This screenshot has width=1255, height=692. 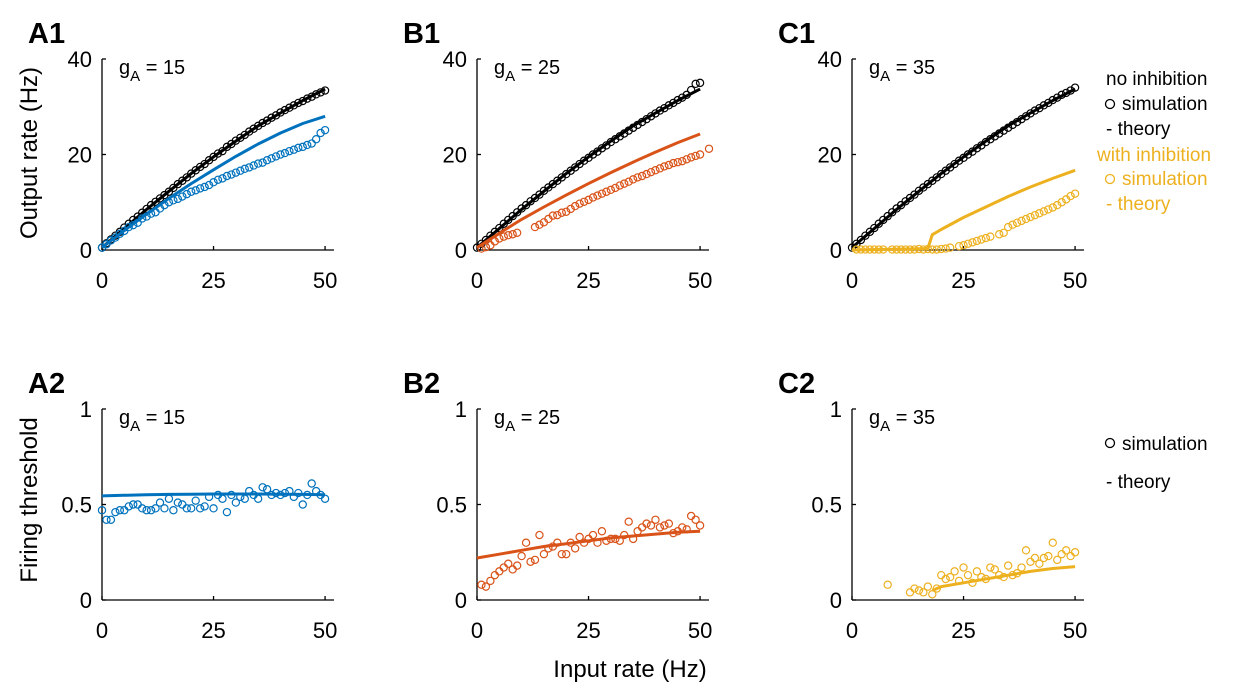 I want to click on panel-label: A2, so click(x=46, y=384).